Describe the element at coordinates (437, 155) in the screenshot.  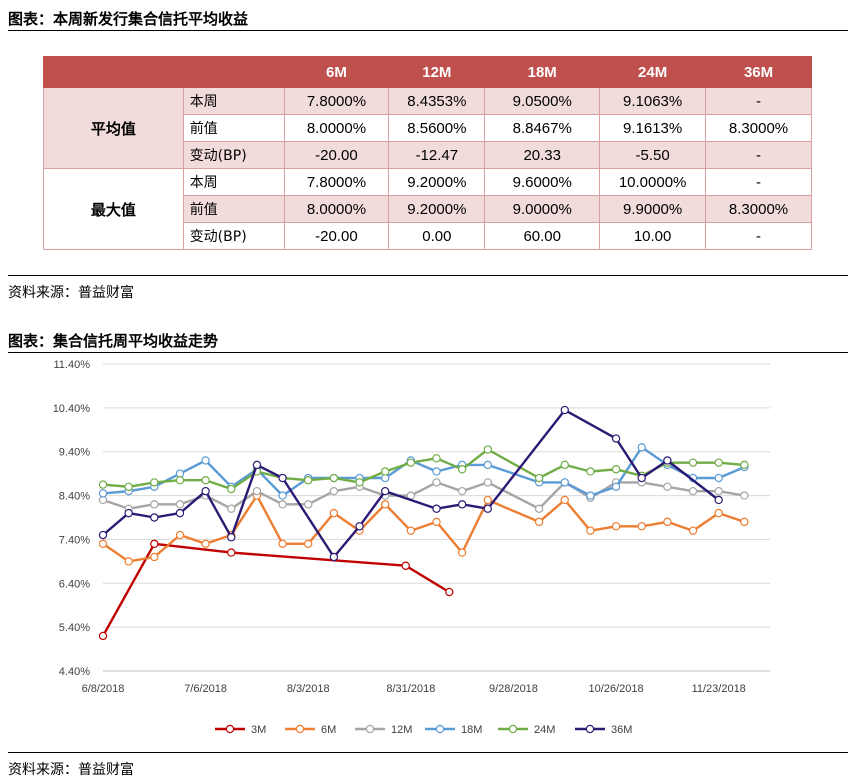
I see `table-cell: -12.47` at that location.